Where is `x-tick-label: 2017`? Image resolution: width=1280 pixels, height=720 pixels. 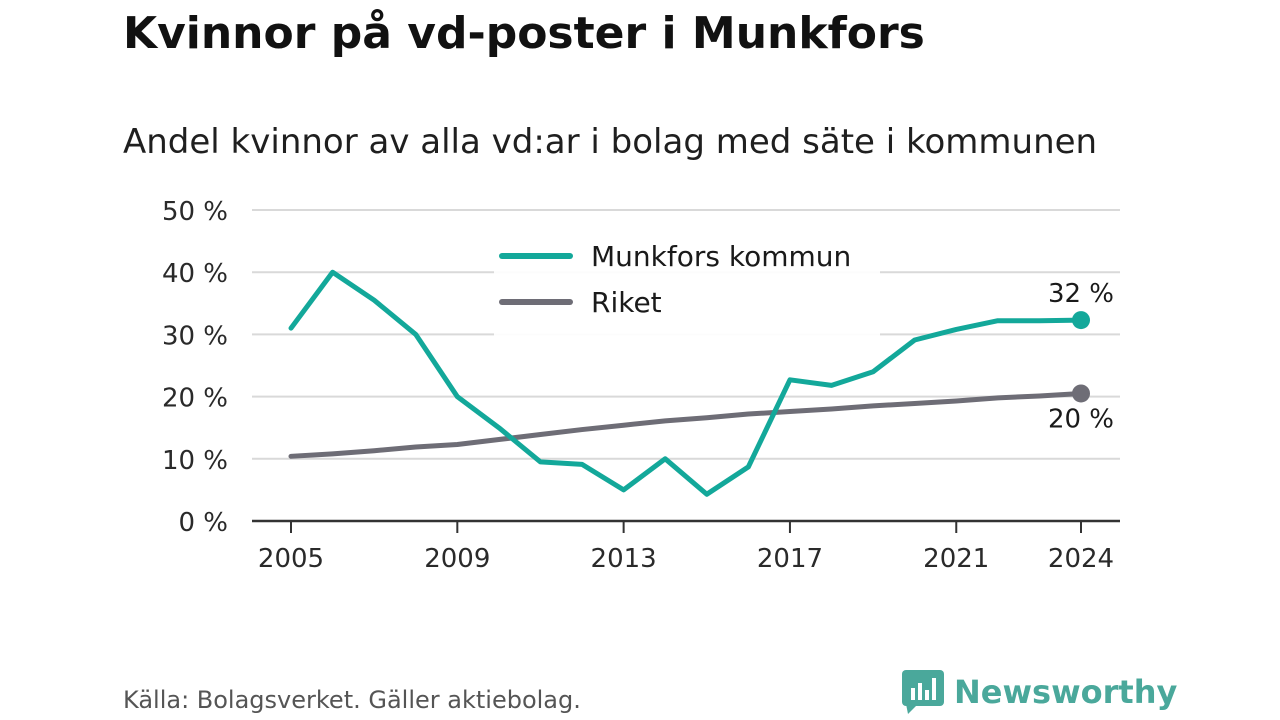 x-tick-label: 2017 is located at coordinates (790, 559).